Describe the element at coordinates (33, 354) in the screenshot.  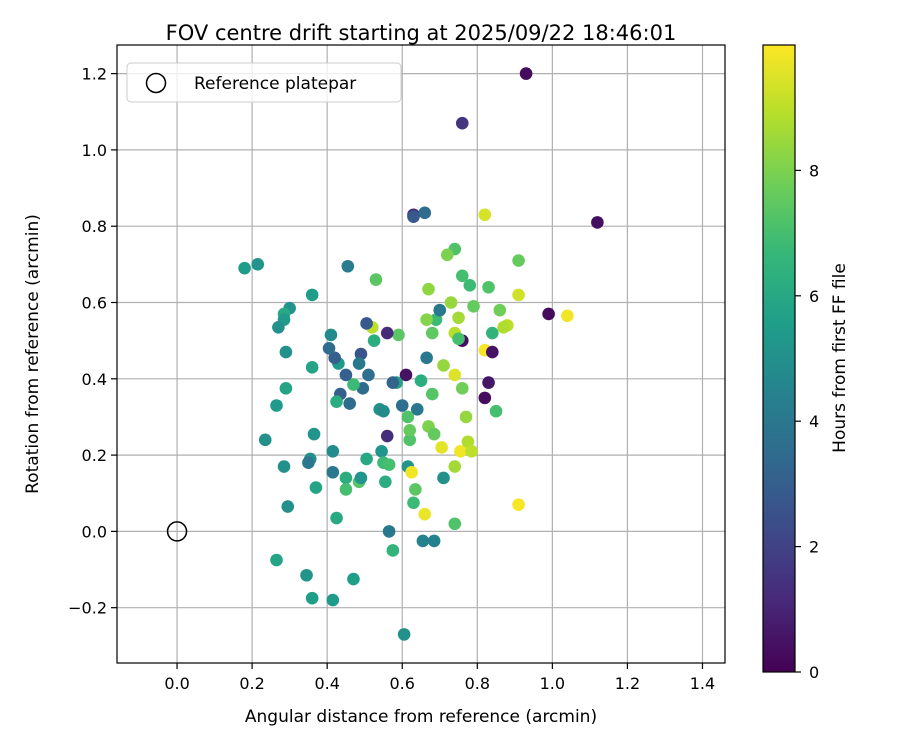
I see `y-axis-label: Rotation from reference (arcmin)` at that location.